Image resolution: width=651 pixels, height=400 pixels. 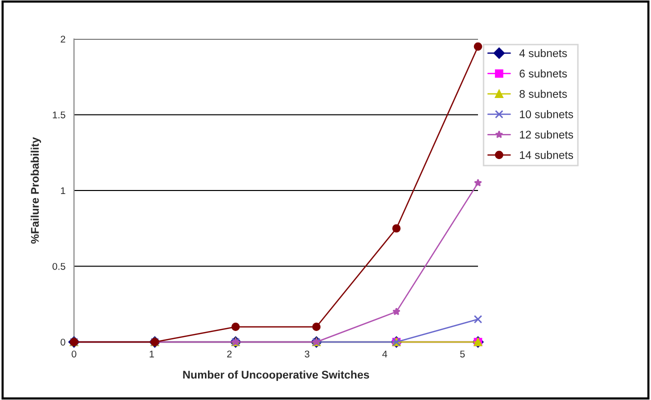 I want to click on y-tick-label: 2, so click(x=63, y=39).